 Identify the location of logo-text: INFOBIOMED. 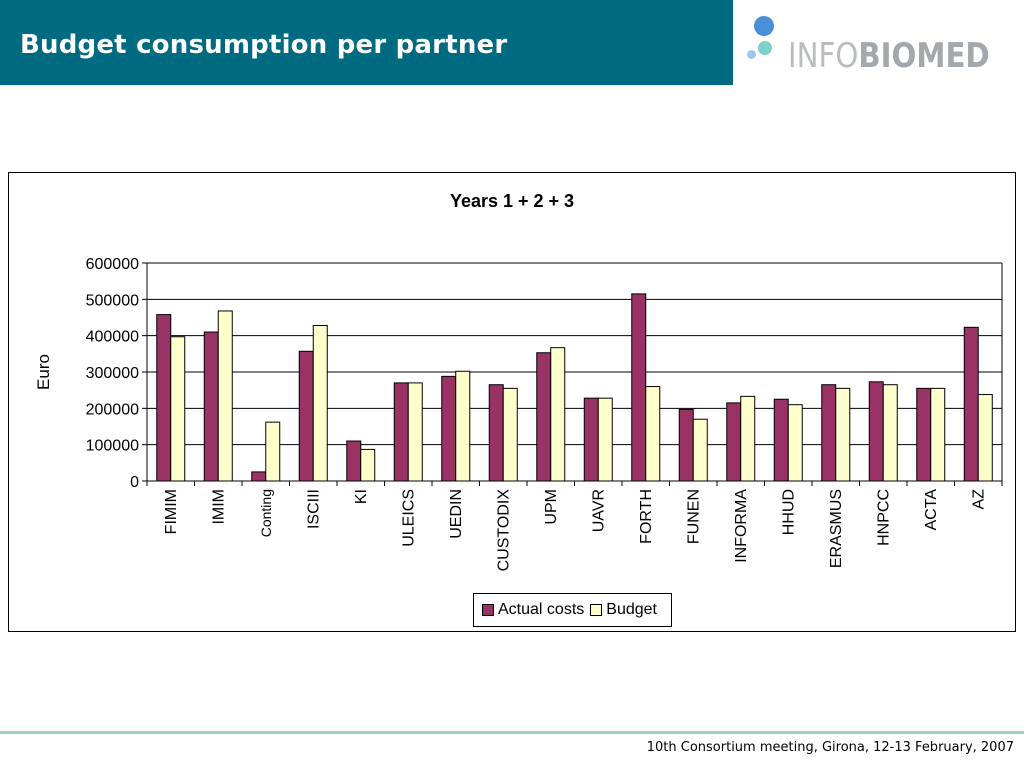
(889, 56).